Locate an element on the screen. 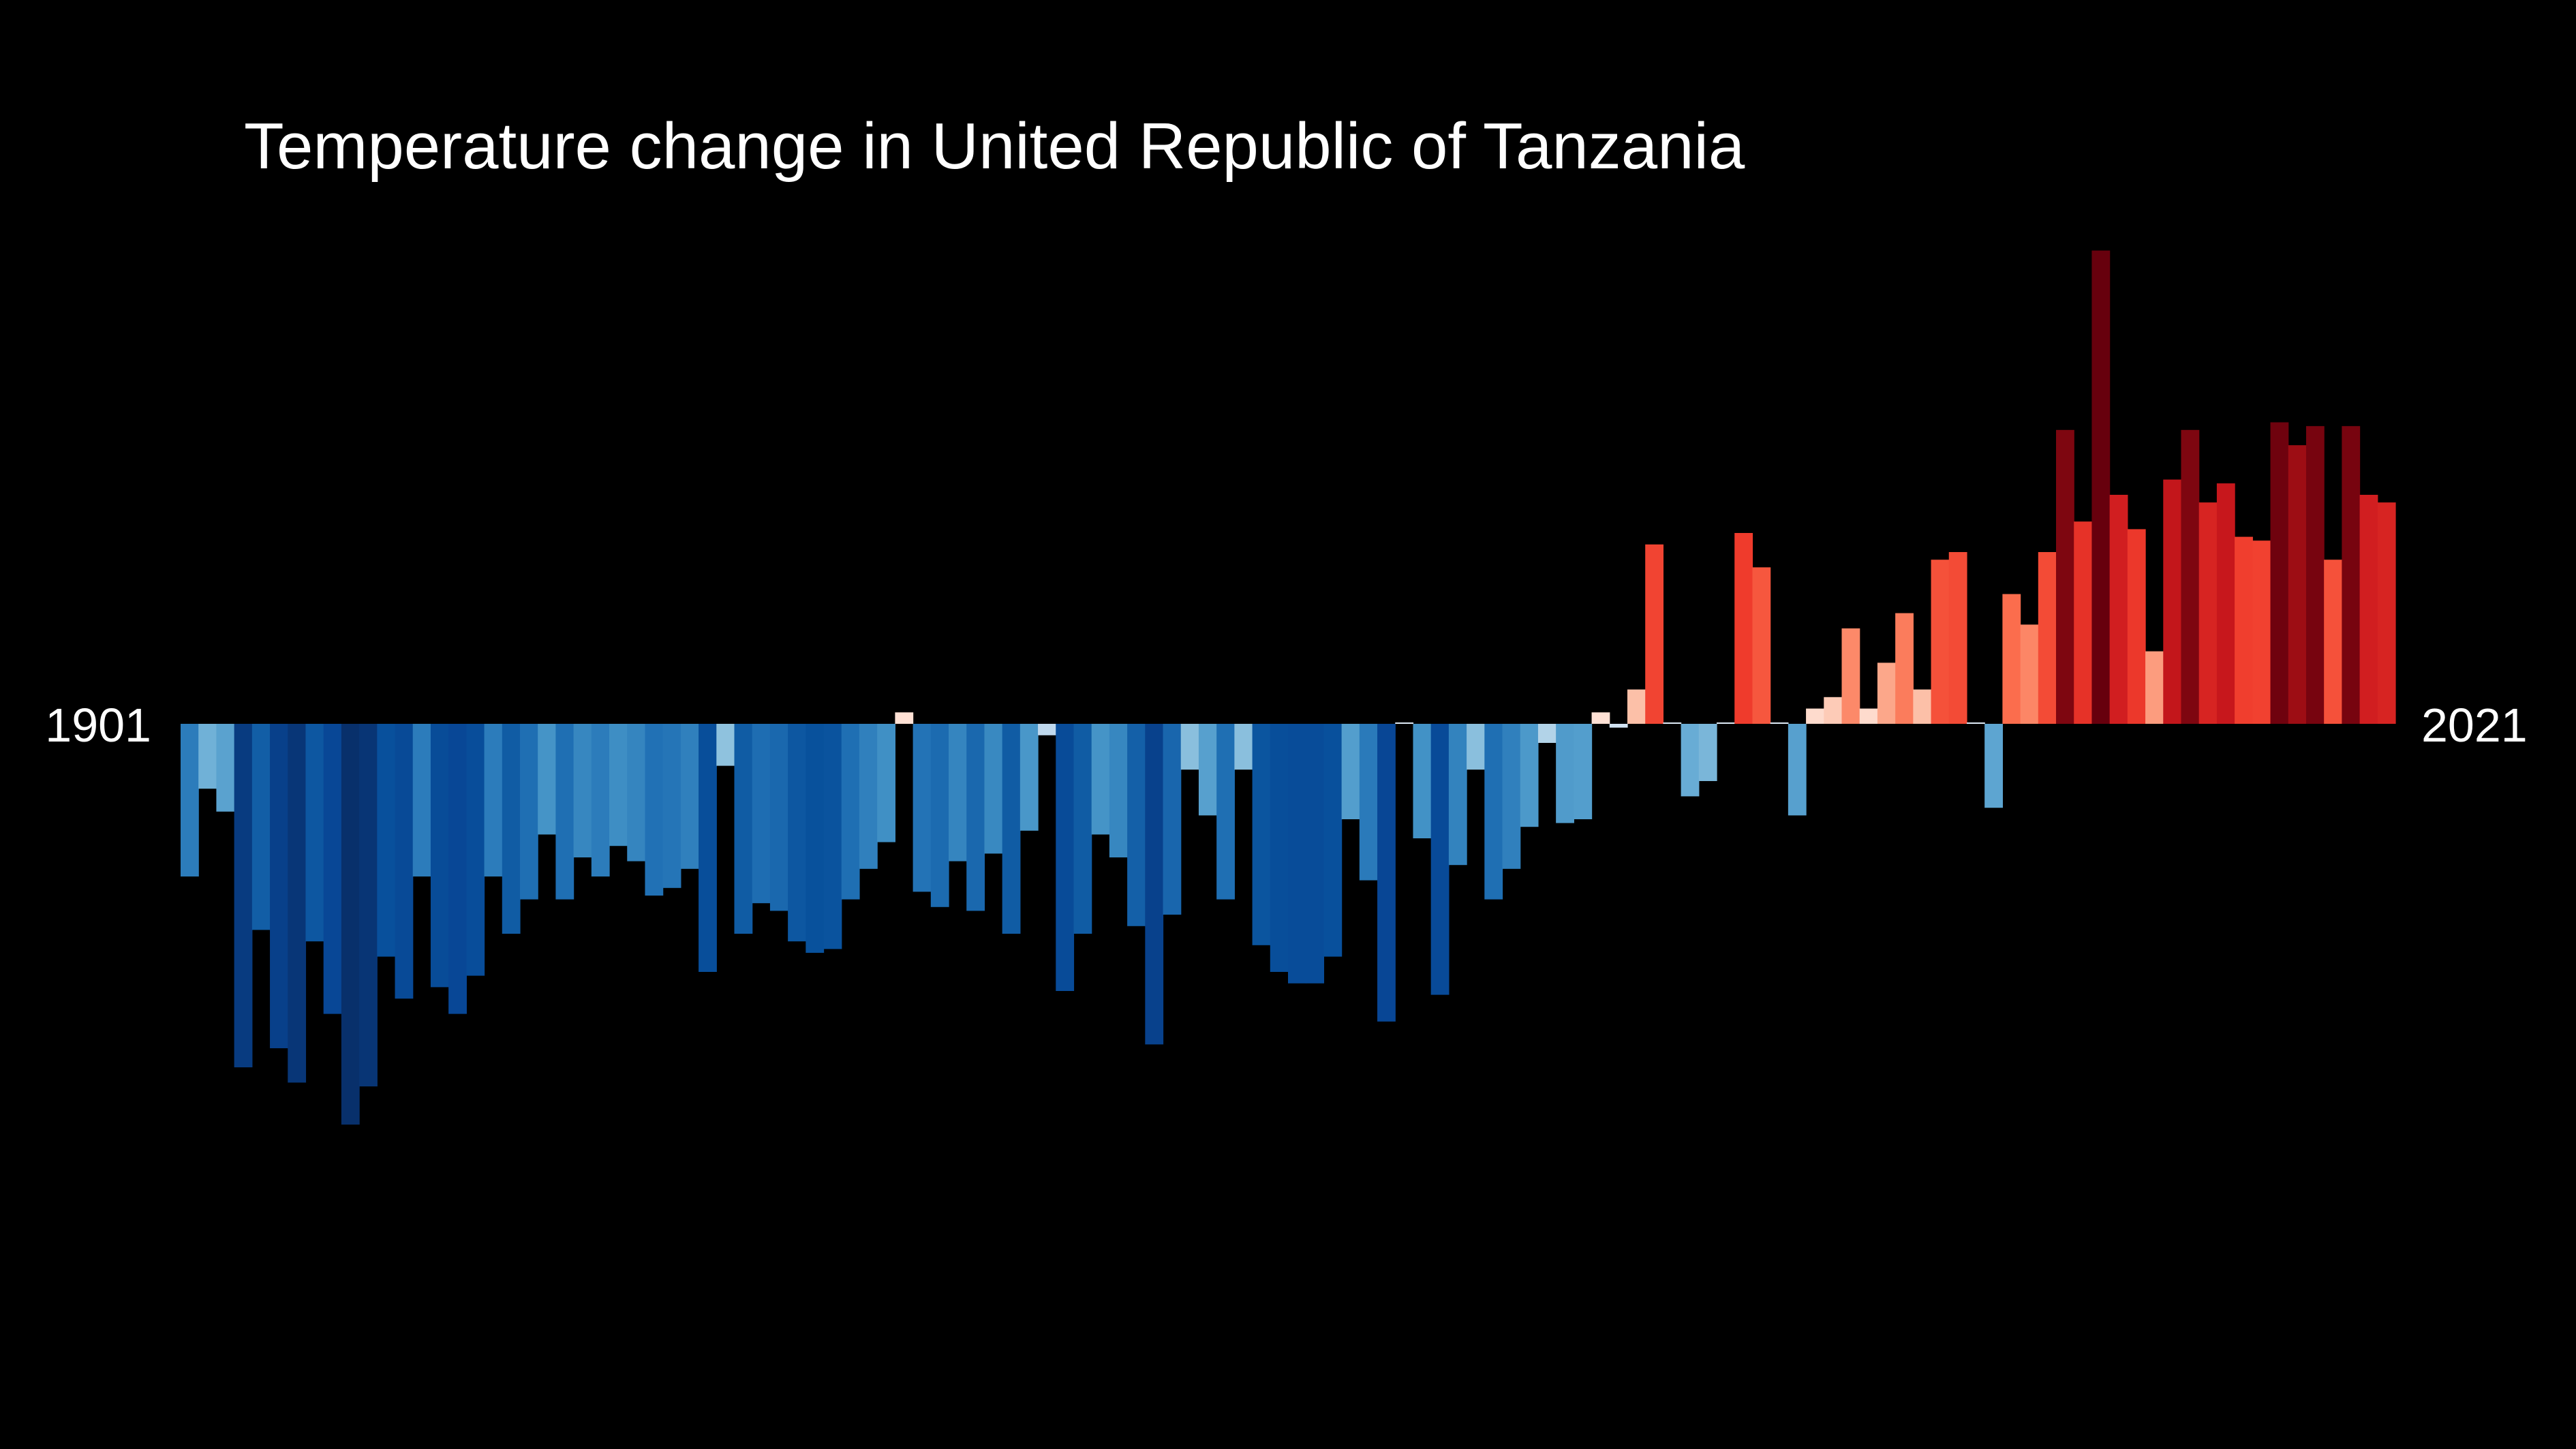 Image resolution: width=2576 pixels, height=1449 pixels. bar-1909 is located at coordinates (332, 869).